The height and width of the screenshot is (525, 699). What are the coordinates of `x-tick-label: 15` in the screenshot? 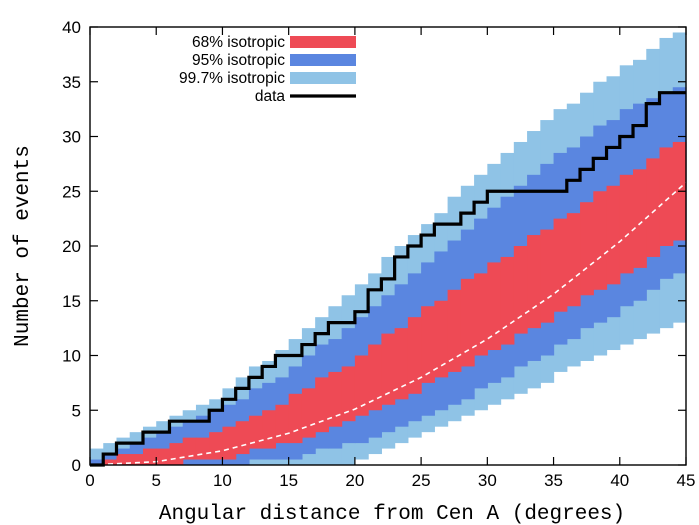 It's located at (288, 480).